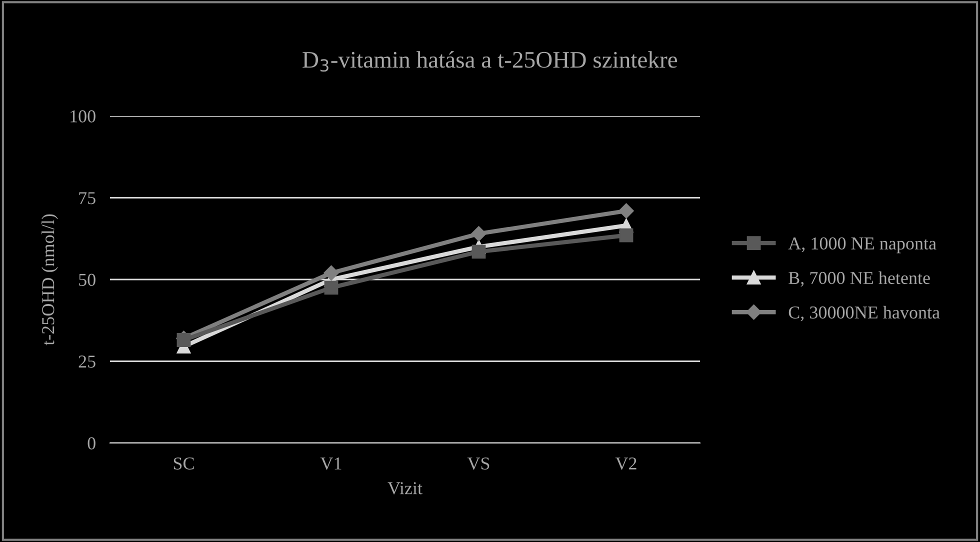 Image resolution: width=980 pixels, height=542 pixels. I want to click on x-tick-label: V1, so click(331, 464).